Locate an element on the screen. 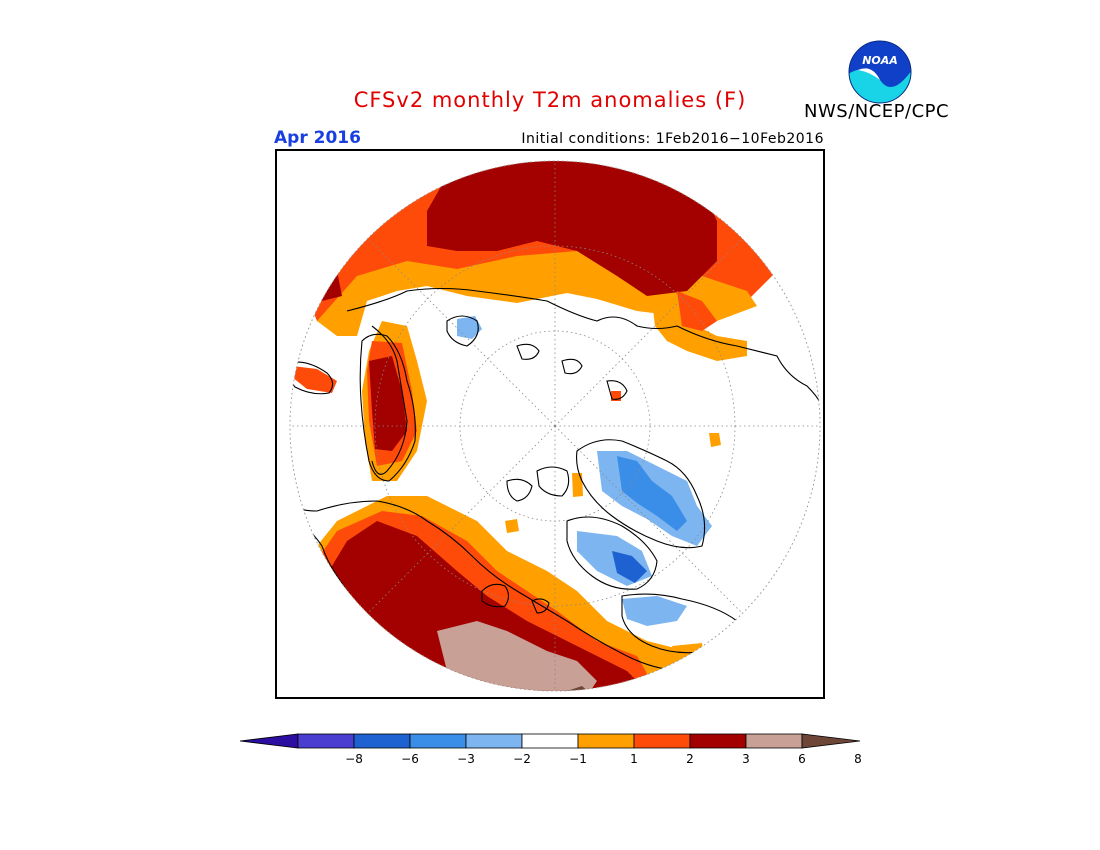  agency-label: NWS/NCEP/CPC is located at coordinates (877, 111).